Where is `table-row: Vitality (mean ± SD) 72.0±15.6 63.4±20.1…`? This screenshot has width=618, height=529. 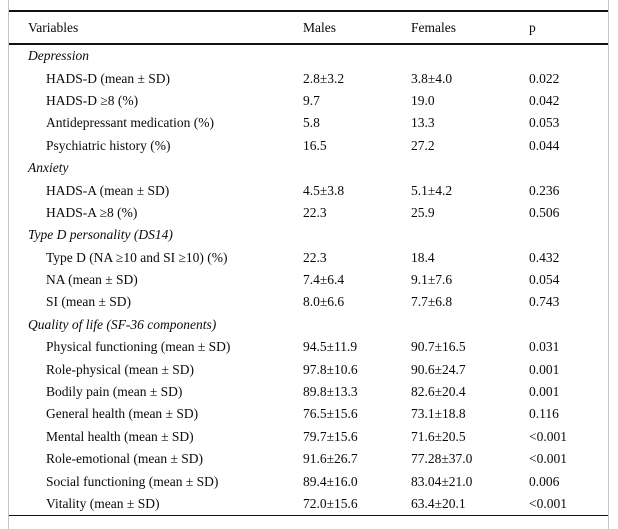
table-row: Vitality (mean ± SD) 72.0±15.6 63.4±20.1… is located at coordinates (308, 504).